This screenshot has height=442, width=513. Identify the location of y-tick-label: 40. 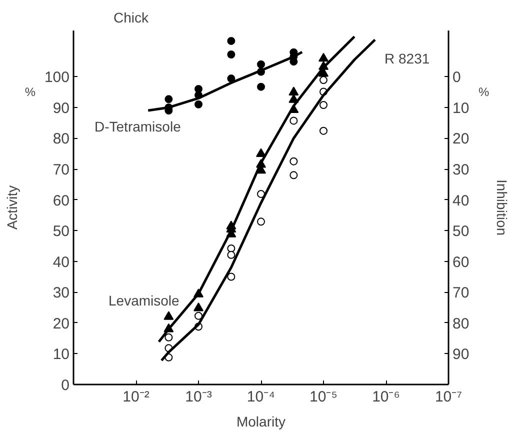
(61, 262).